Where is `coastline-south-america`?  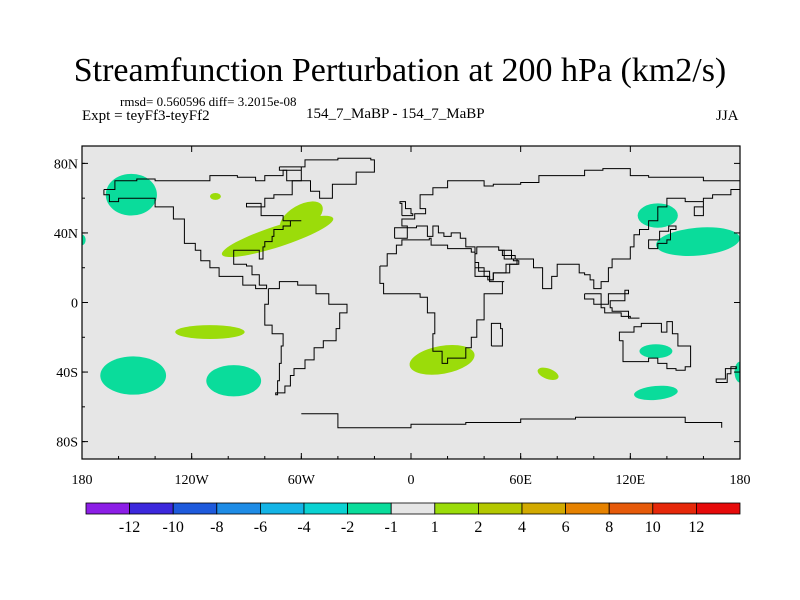
coastline-south-america is located at coordinates (306, 338).